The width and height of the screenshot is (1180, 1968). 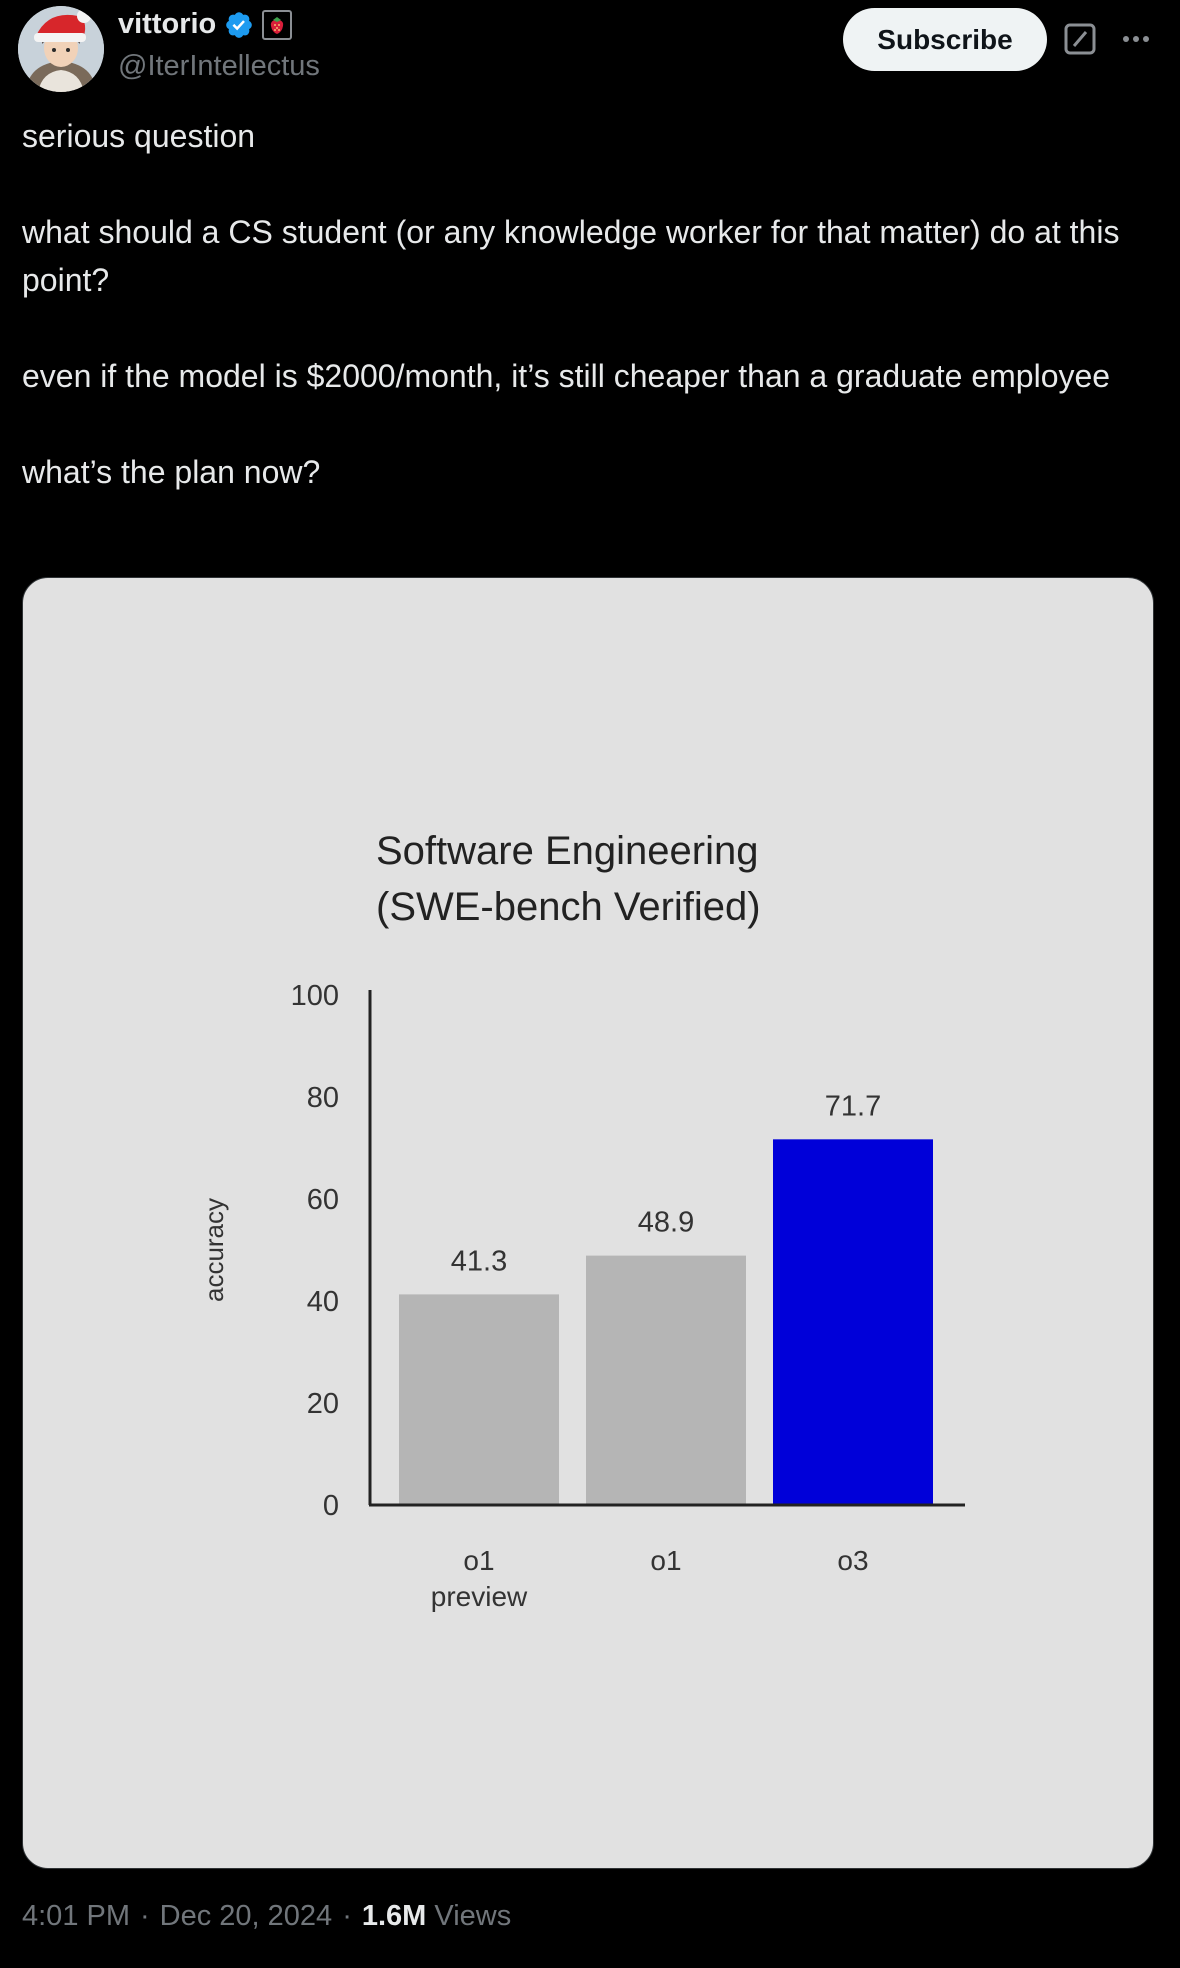 I want to click on x-tick-label: o3, so click(x=852, y=1560).